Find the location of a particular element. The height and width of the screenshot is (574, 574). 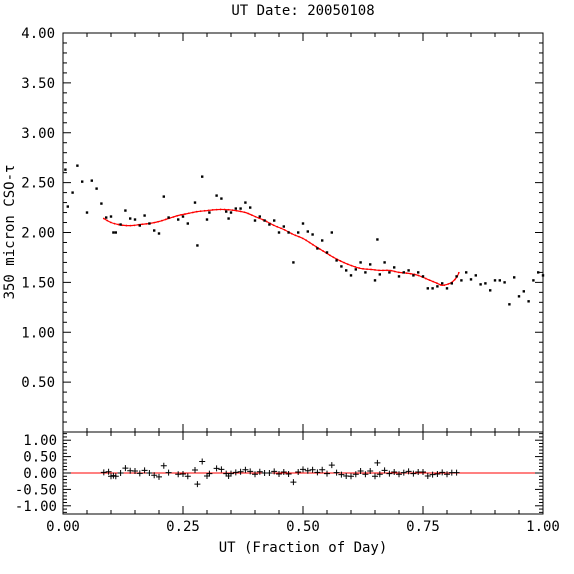

x-tick-label: 0.50 is located at coordinates (303, 527).